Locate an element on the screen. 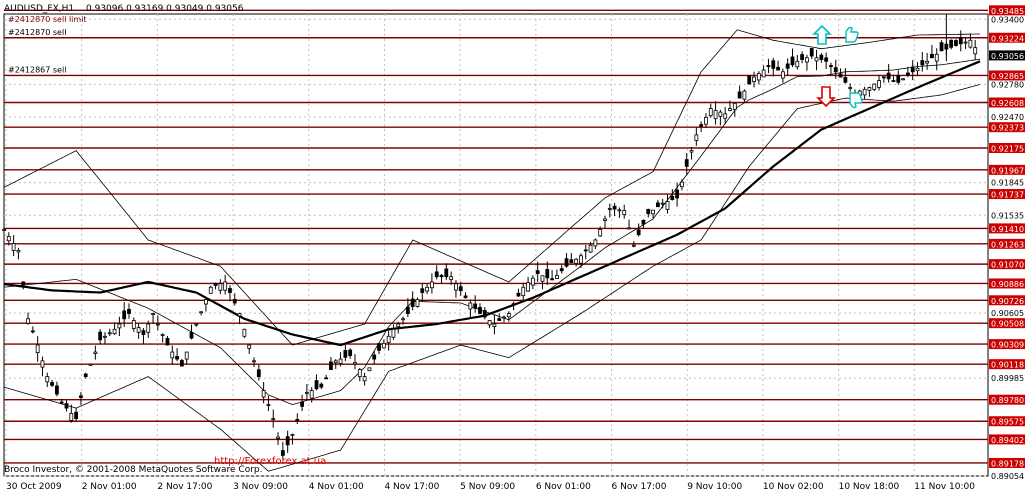  x-tick-label: 10 Nov 18:00 is located at coordinates (869, 487).